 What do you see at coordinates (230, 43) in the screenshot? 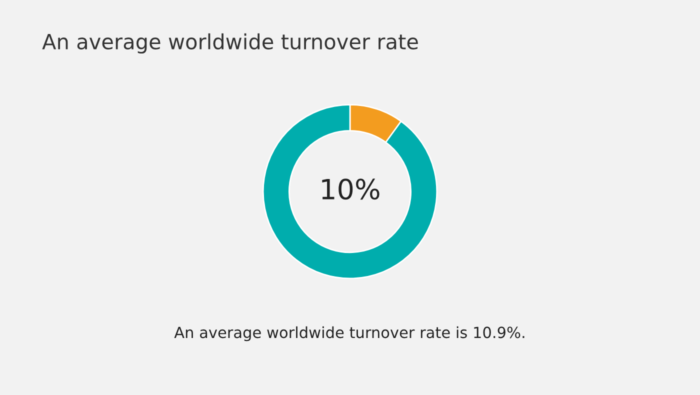
I see `chart-title: An average worldwide turnover rate` at bounding box center [230, 43].